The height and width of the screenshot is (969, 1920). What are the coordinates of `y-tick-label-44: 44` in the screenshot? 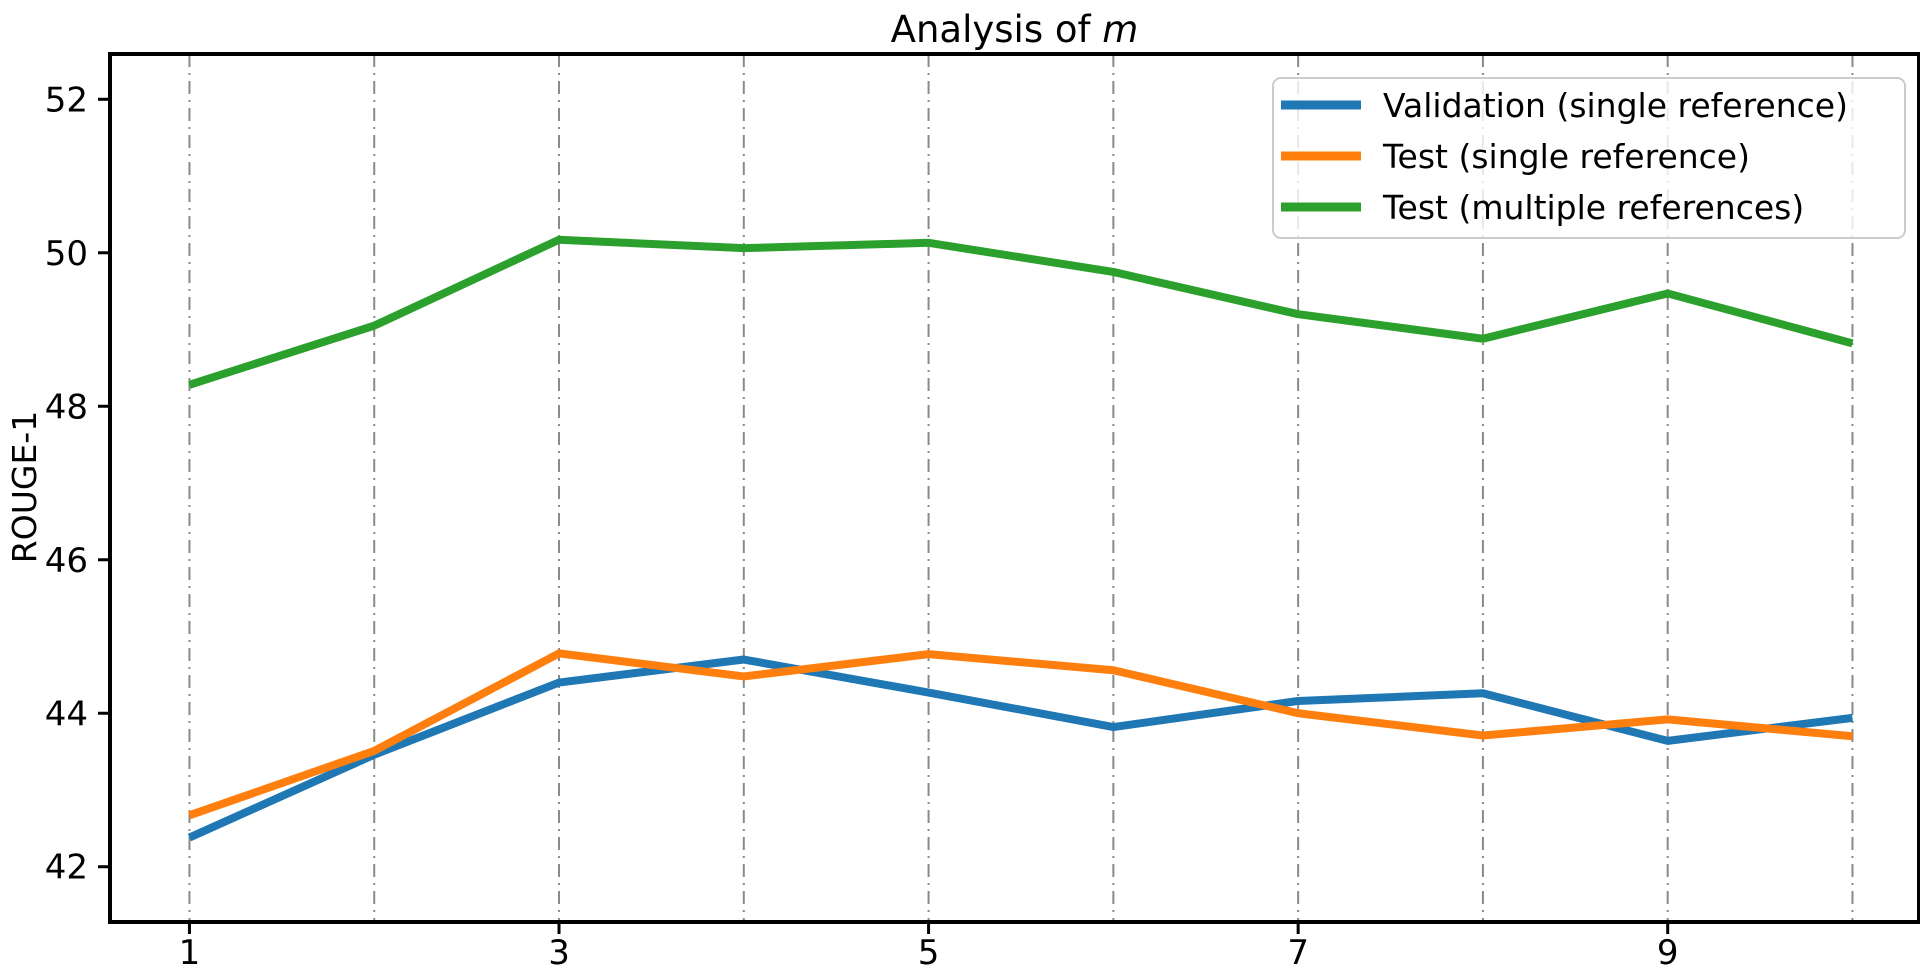 It's located at (66, 714).